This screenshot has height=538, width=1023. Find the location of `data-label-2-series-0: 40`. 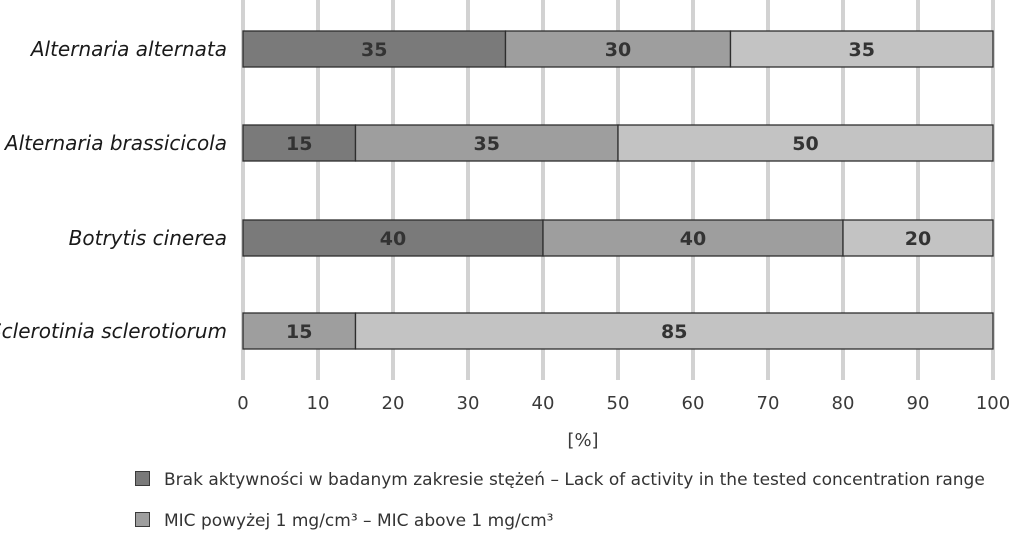

data-label-2-series-0: 40 is located at coordinates (393, 239).